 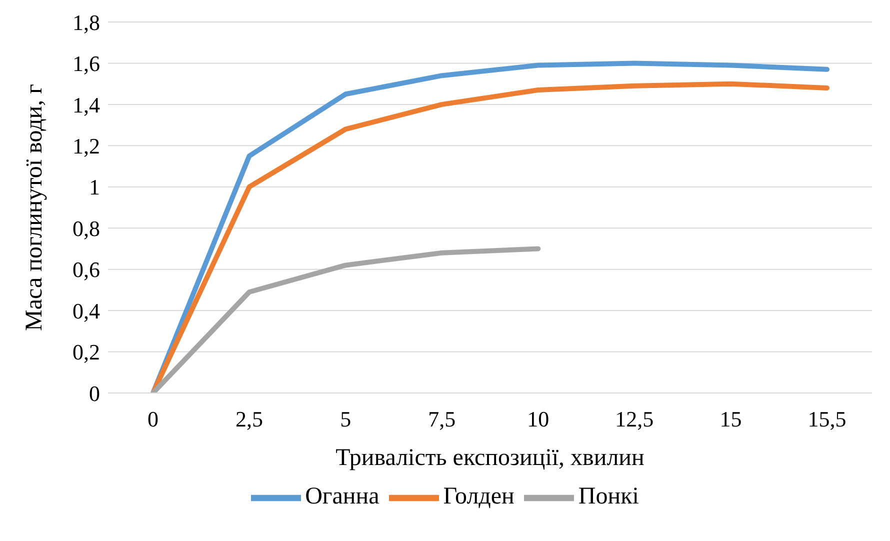 I want to click on y-tick-label: 1,4, so click(x=86, y=105).